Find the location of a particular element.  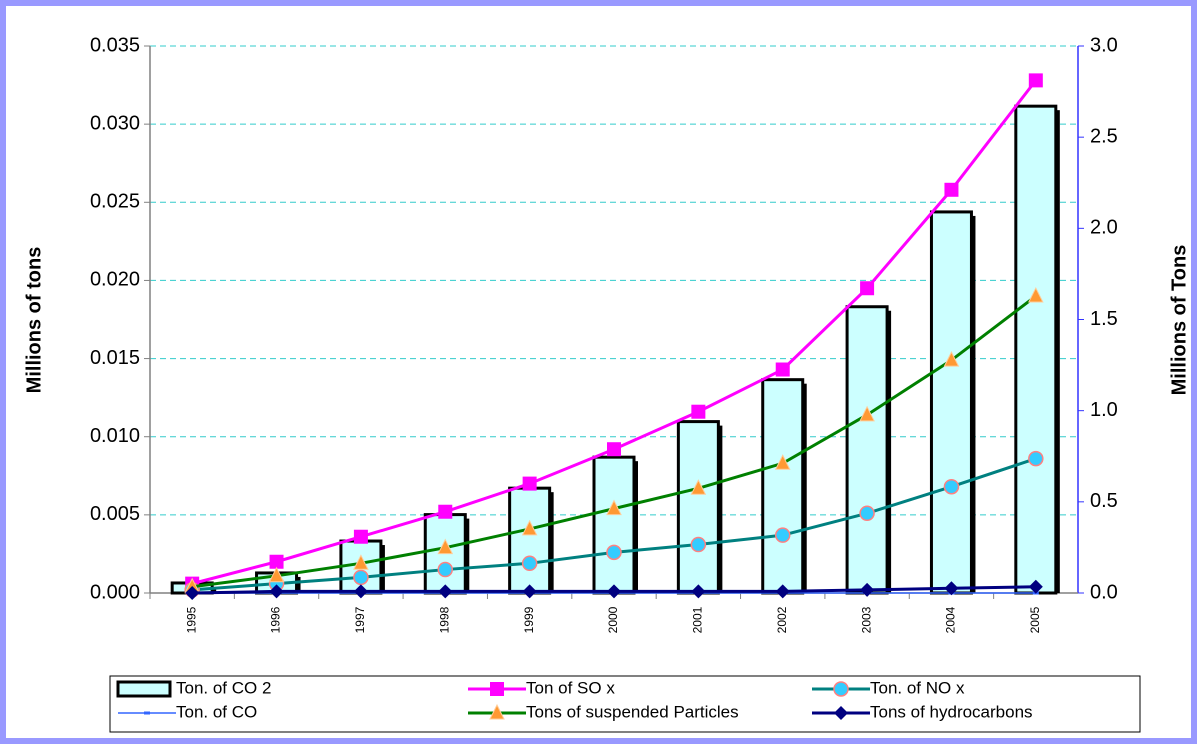

y-tick-label: 0.020 is located at coordinates (115, 280).